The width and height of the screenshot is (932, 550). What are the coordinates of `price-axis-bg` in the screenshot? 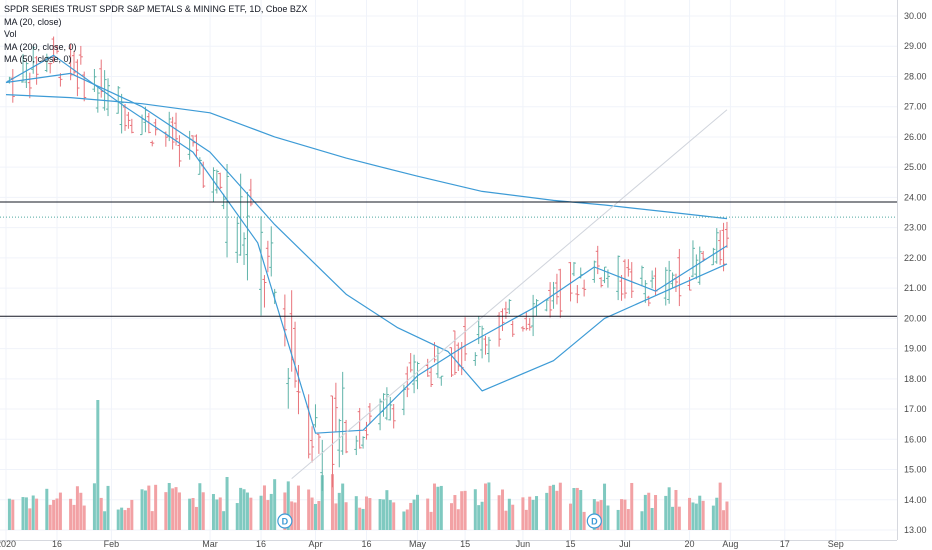 It's located at (914, 275).